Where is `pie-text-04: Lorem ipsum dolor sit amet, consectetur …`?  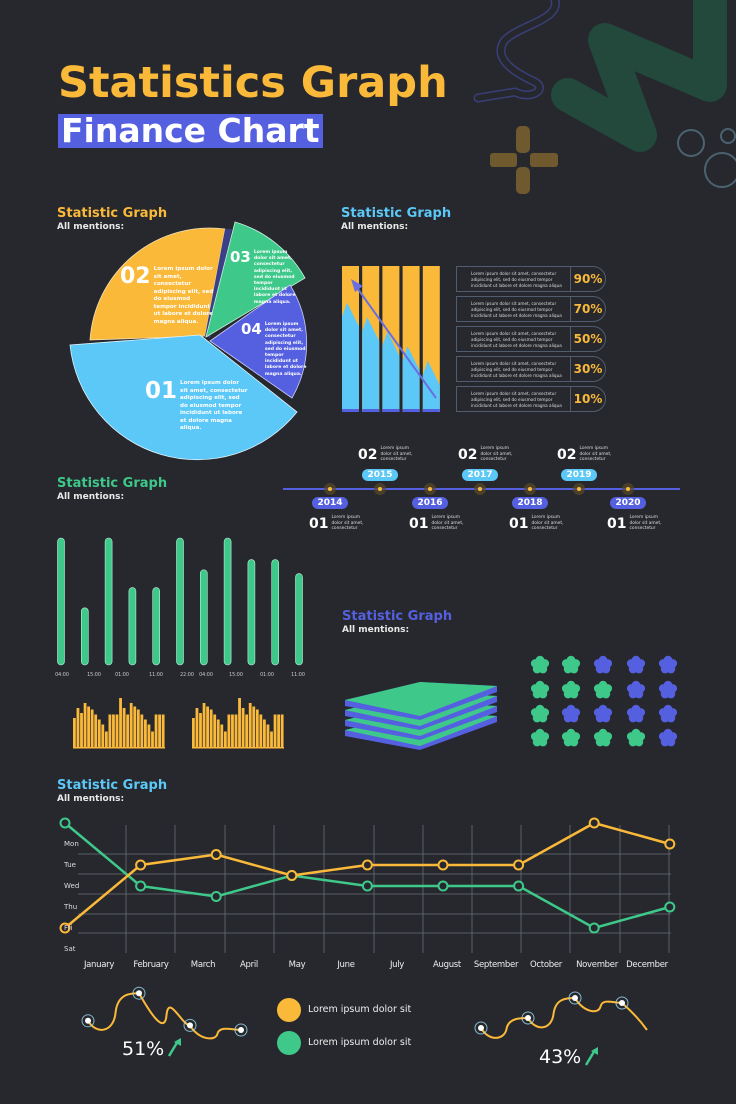 pie-text-04: Lorem ipsum dolor sit amet, consectetur … is located at coordinates (285, 349).